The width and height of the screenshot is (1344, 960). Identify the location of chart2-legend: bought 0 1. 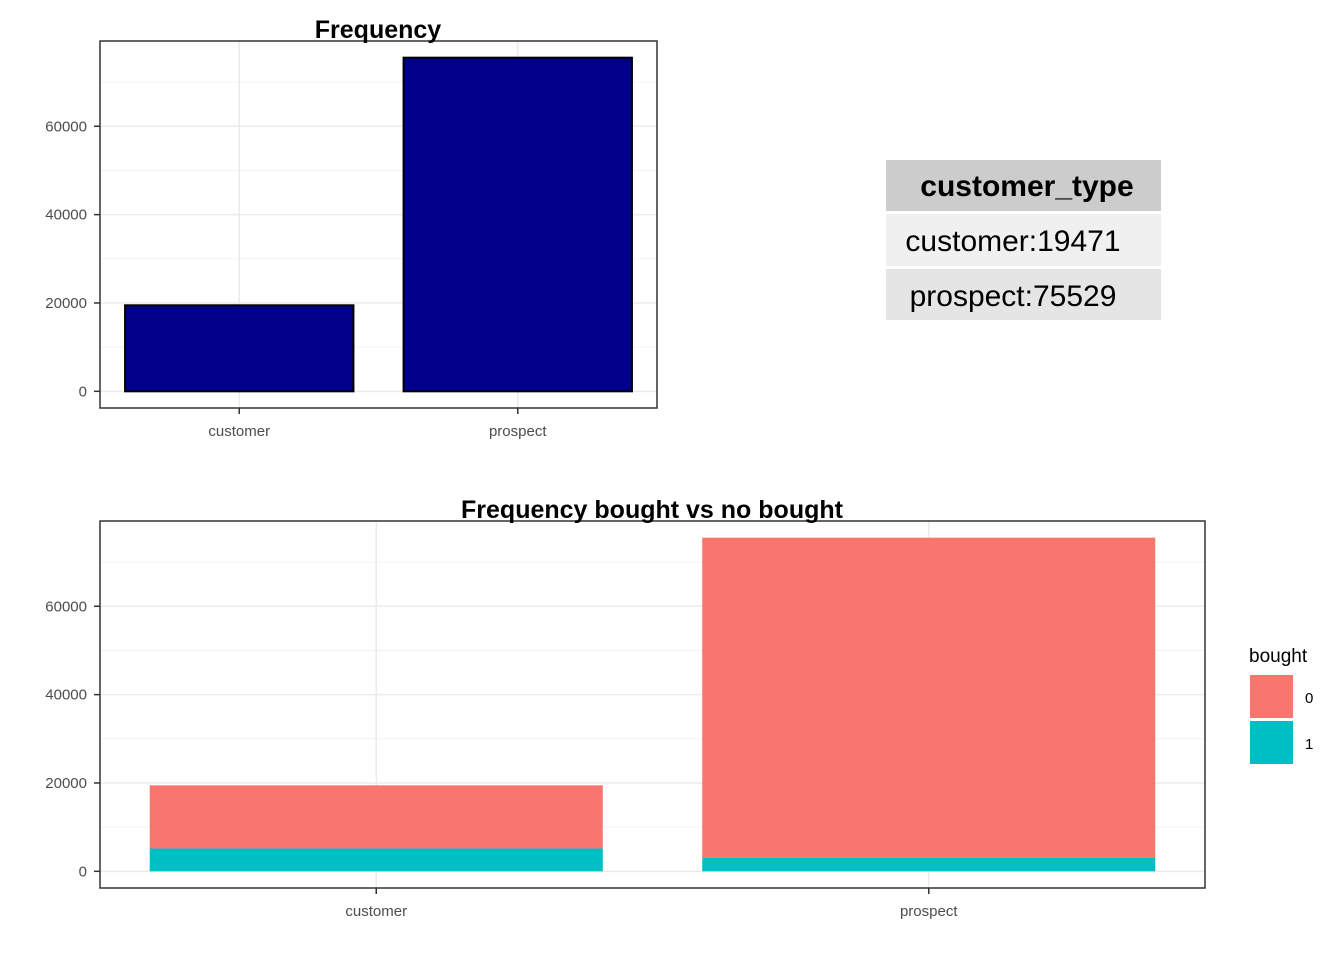
(1281, 705).